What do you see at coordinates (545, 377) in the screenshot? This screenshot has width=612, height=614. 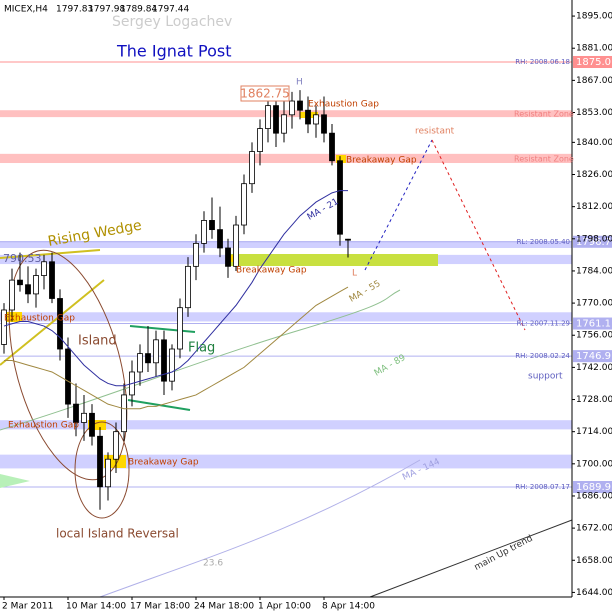 I see `annotation: support` at bounding box center [545, 377].